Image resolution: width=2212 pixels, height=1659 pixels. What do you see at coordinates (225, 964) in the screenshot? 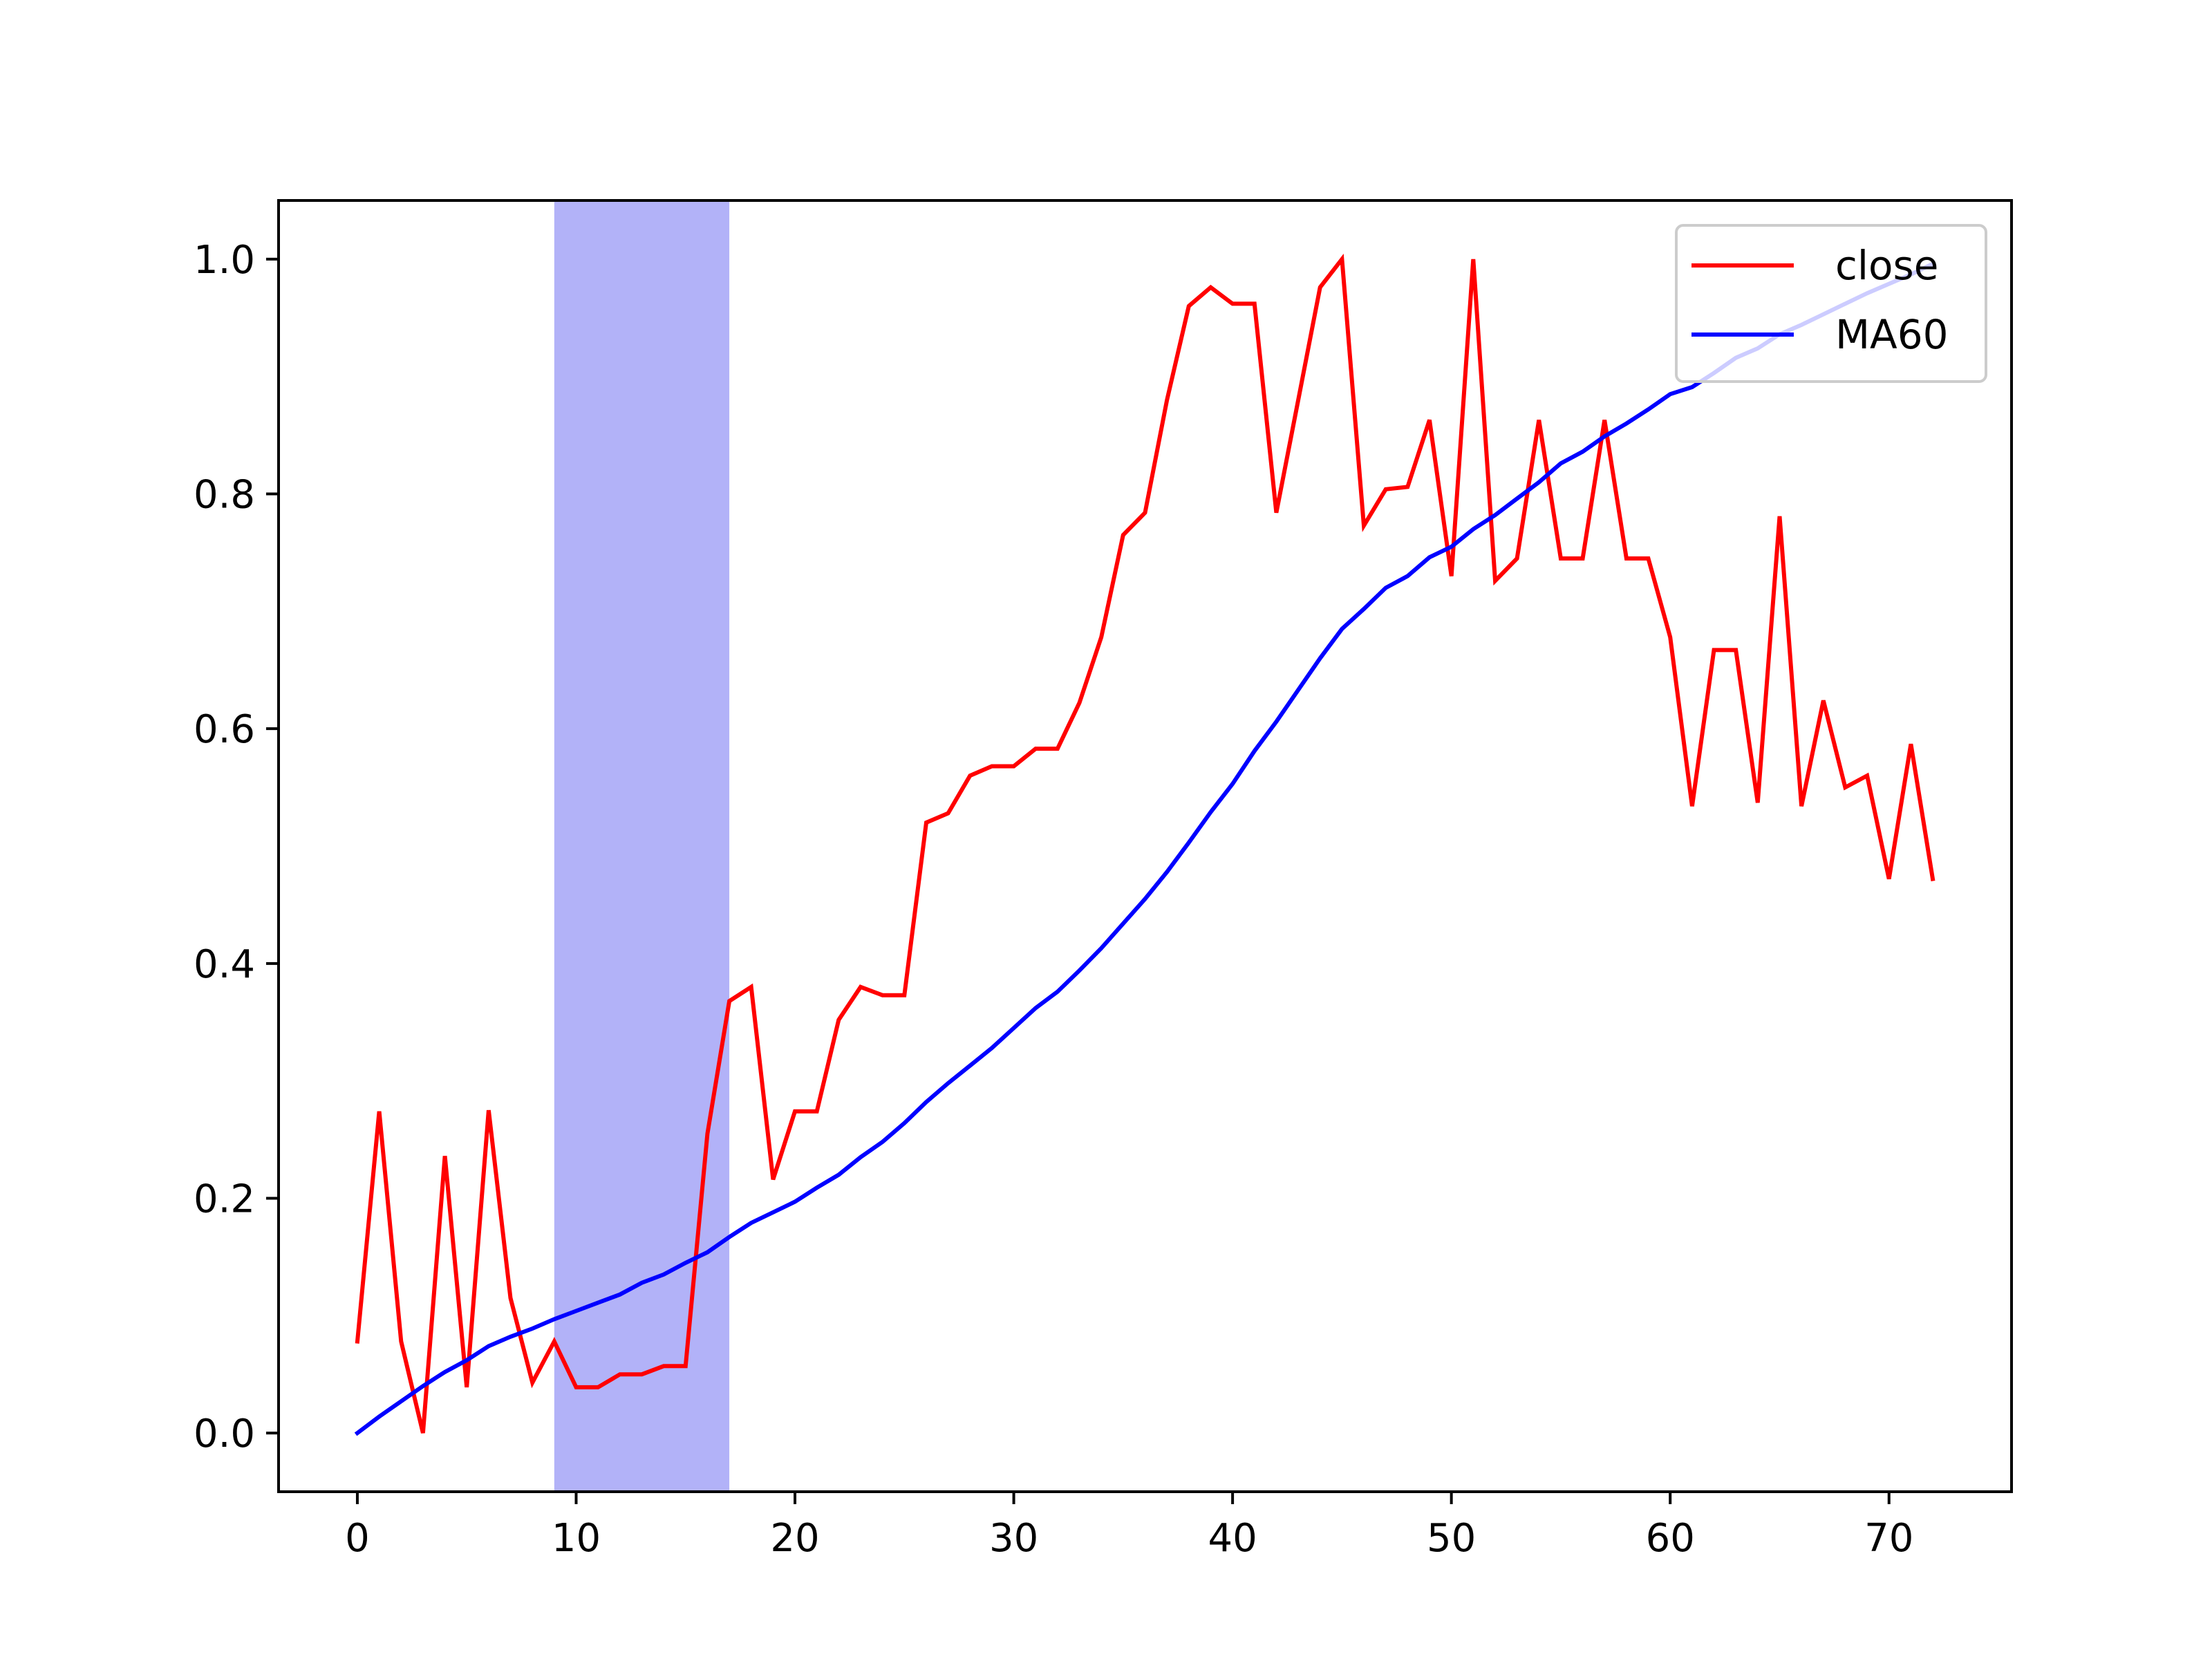
I see `y-tick-label: 0.4` at bounding box center [225, 964].